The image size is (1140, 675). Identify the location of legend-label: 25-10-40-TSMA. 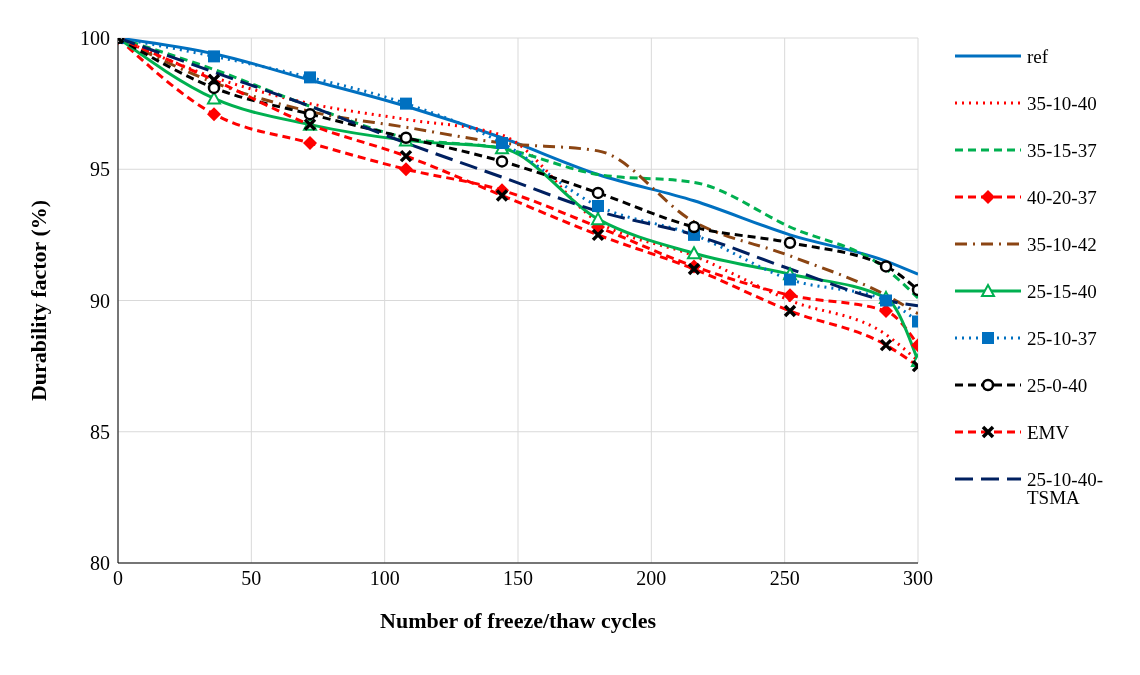
(1065, 488).